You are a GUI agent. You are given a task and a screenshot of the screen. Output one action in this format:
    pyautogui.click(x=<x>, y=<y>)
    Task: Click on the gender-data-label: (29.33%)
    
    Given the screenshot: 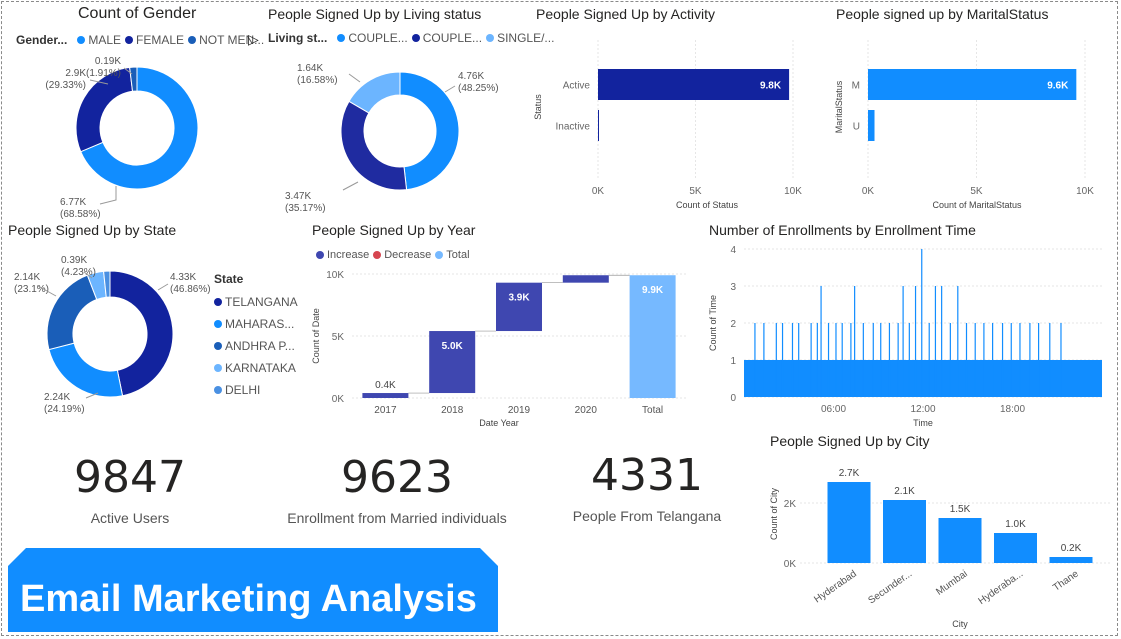 What is the action you would take?
    pyautogui.click(x=65, y=85)
    